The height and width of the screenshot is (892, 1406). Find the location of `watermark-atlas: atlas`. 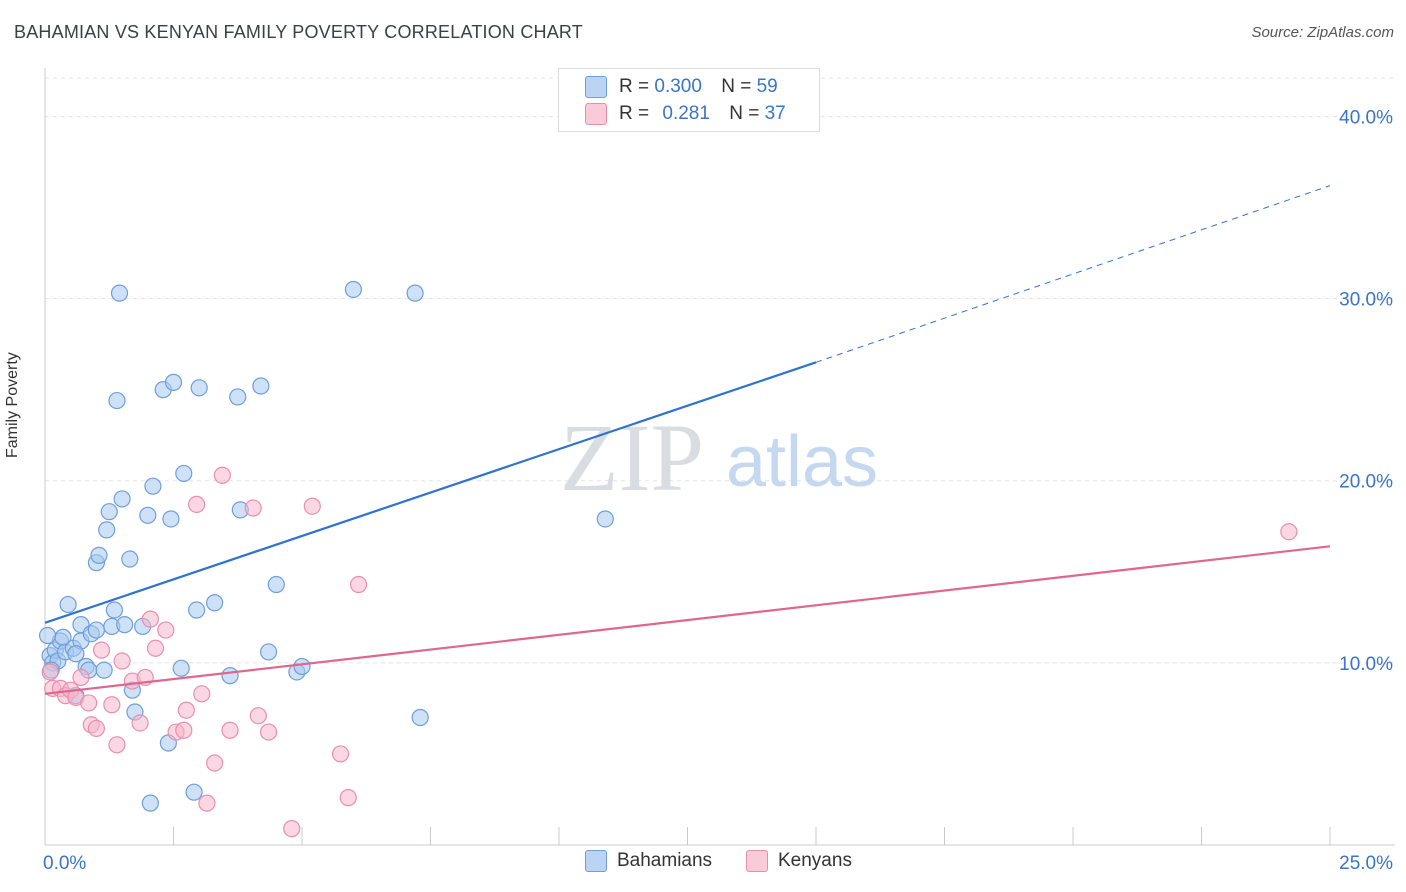

watermark-atlas: atlas is located at coordinates (802, 462).